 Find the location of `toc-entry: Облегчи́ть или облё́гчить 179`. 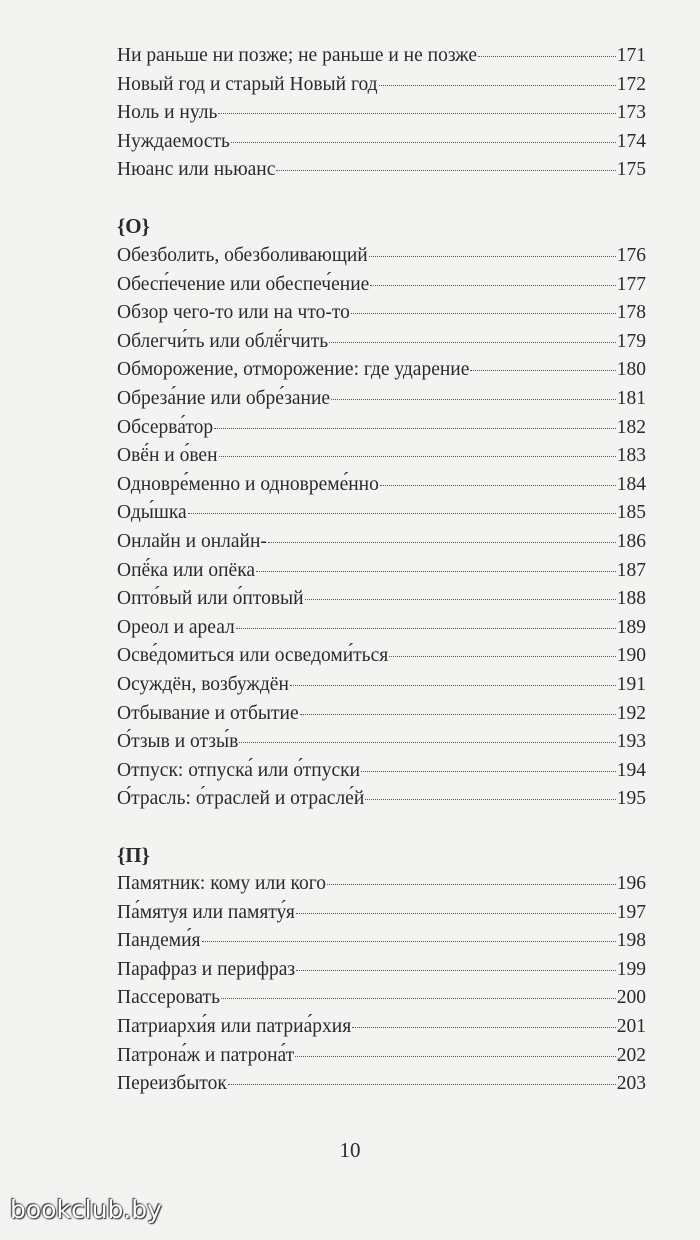

toc-entry: Облегчи́ть или облё́гчить 179 is located at coordinates (381, 342).